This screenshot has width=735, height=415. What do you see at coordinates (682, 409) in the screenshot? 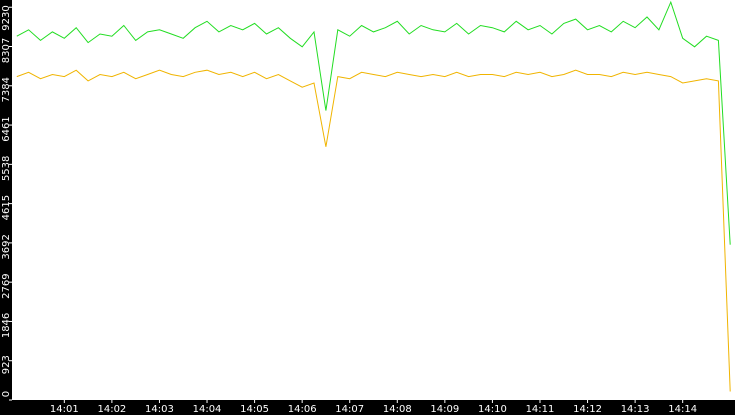
I see `x-tick-label: 14:14` at bounding box center [682, 409].